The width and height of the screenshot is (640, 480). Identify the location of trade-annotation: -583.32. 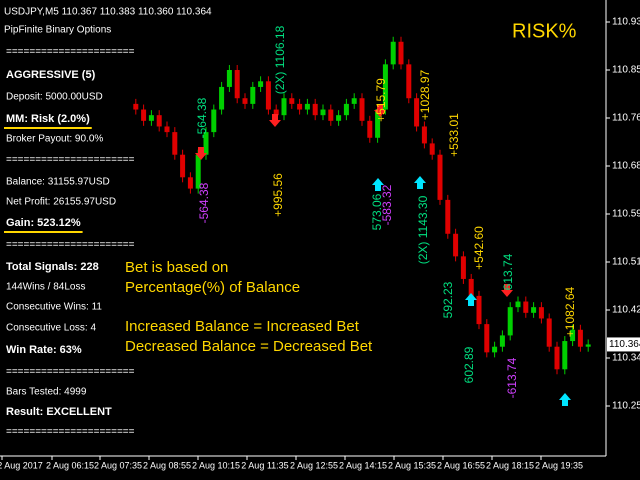
(387, 204).